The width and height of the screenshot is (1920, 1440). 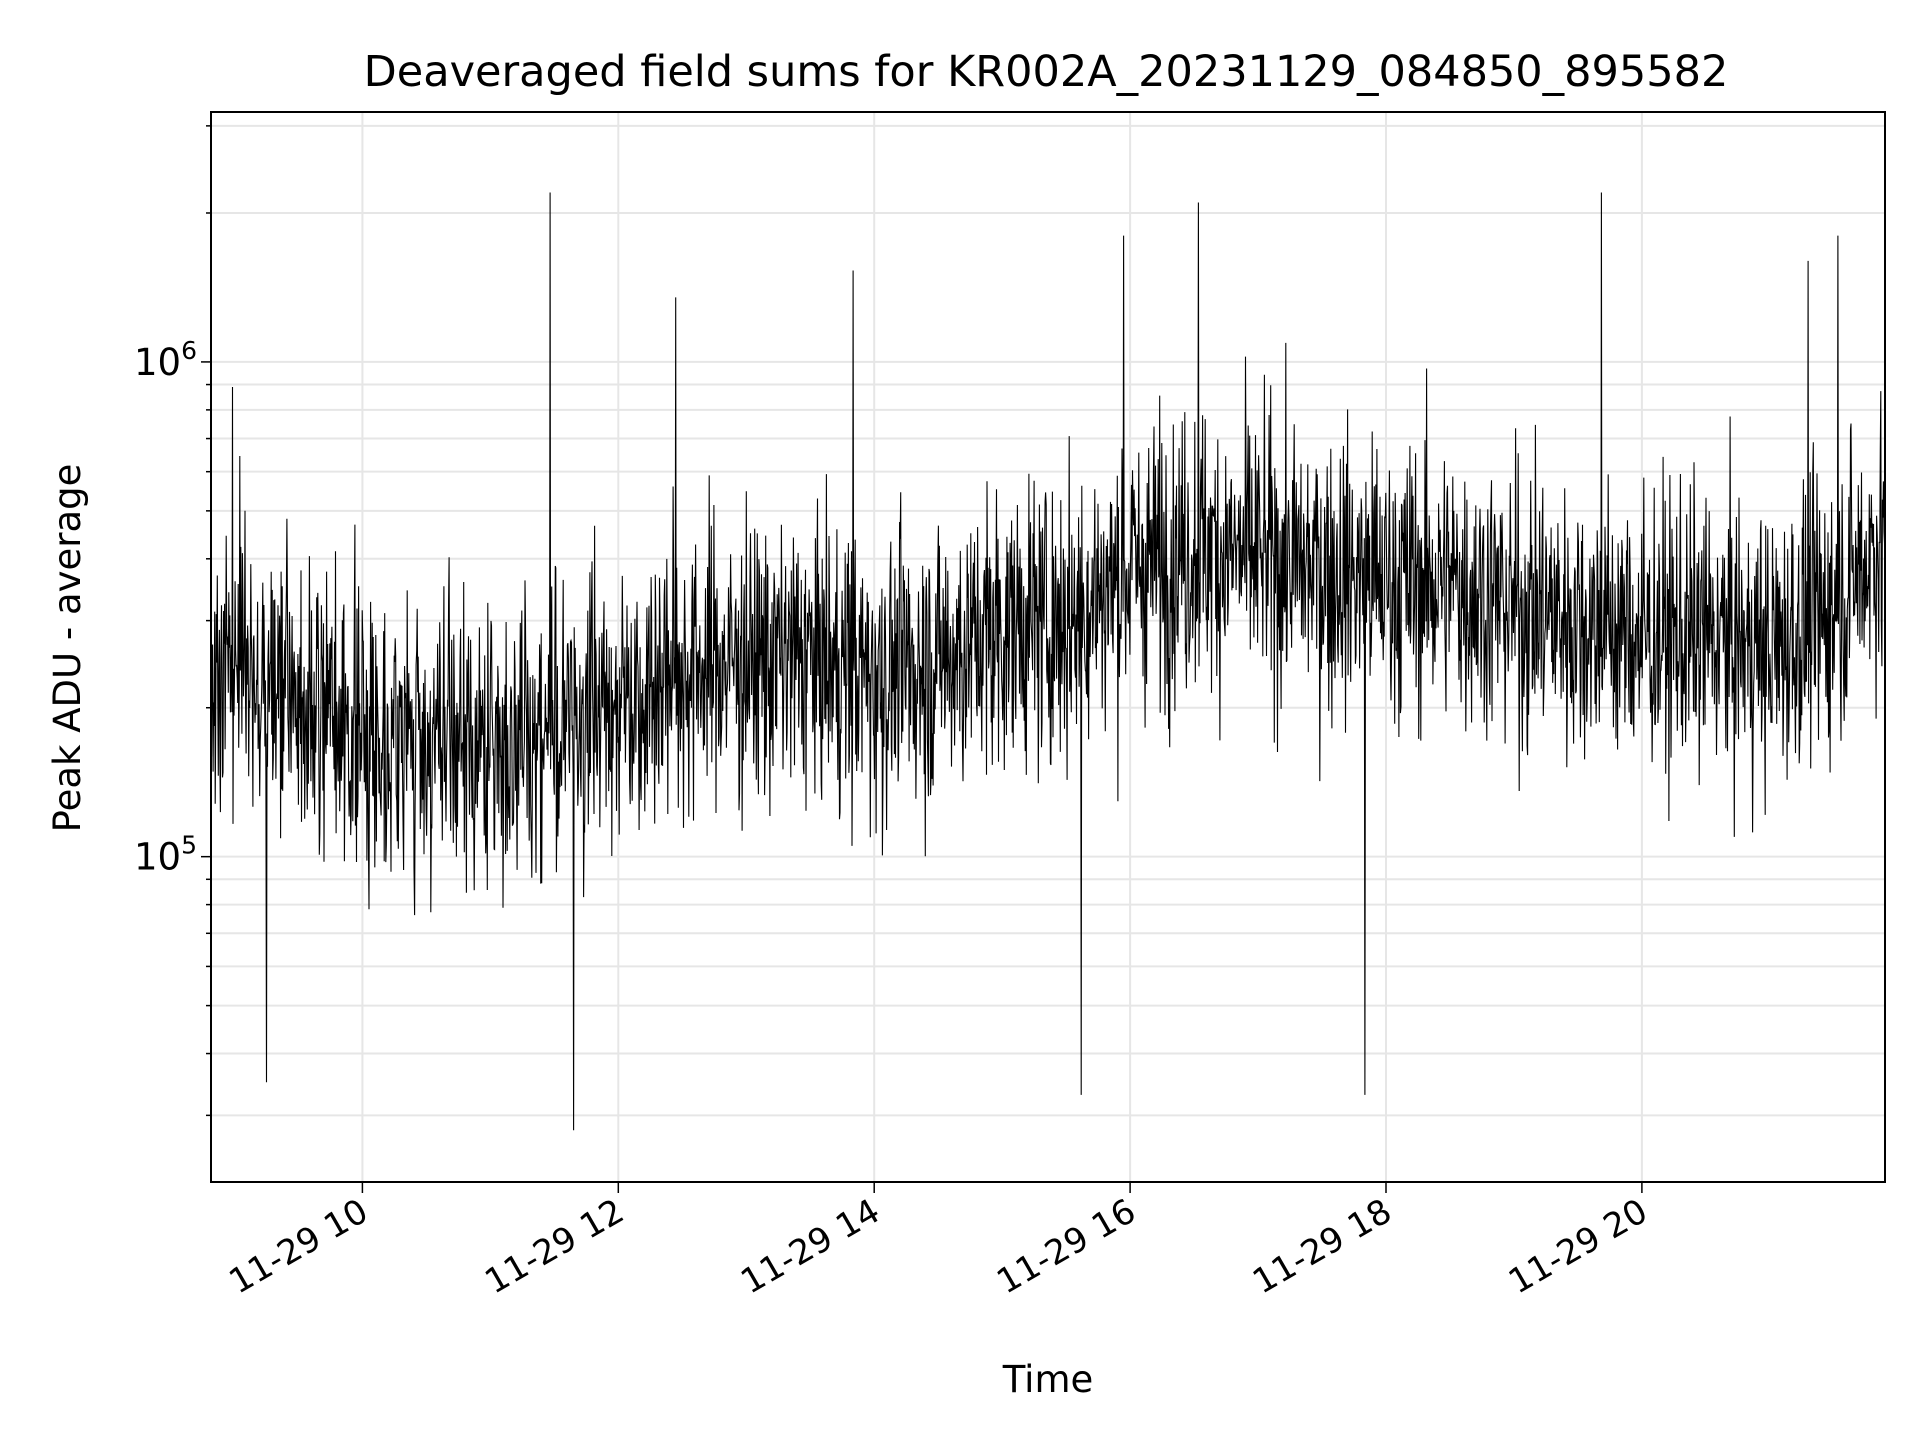 I want to click on y-axis-ticks: 10⁵ 10⁶, so click(x=172, y=621).